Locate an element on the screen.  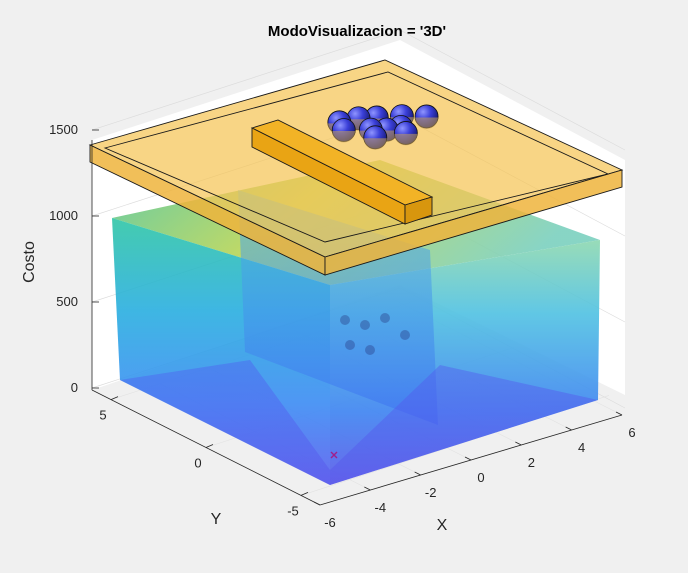
z-tick-label: 0 is located at coordinates (74, 387).